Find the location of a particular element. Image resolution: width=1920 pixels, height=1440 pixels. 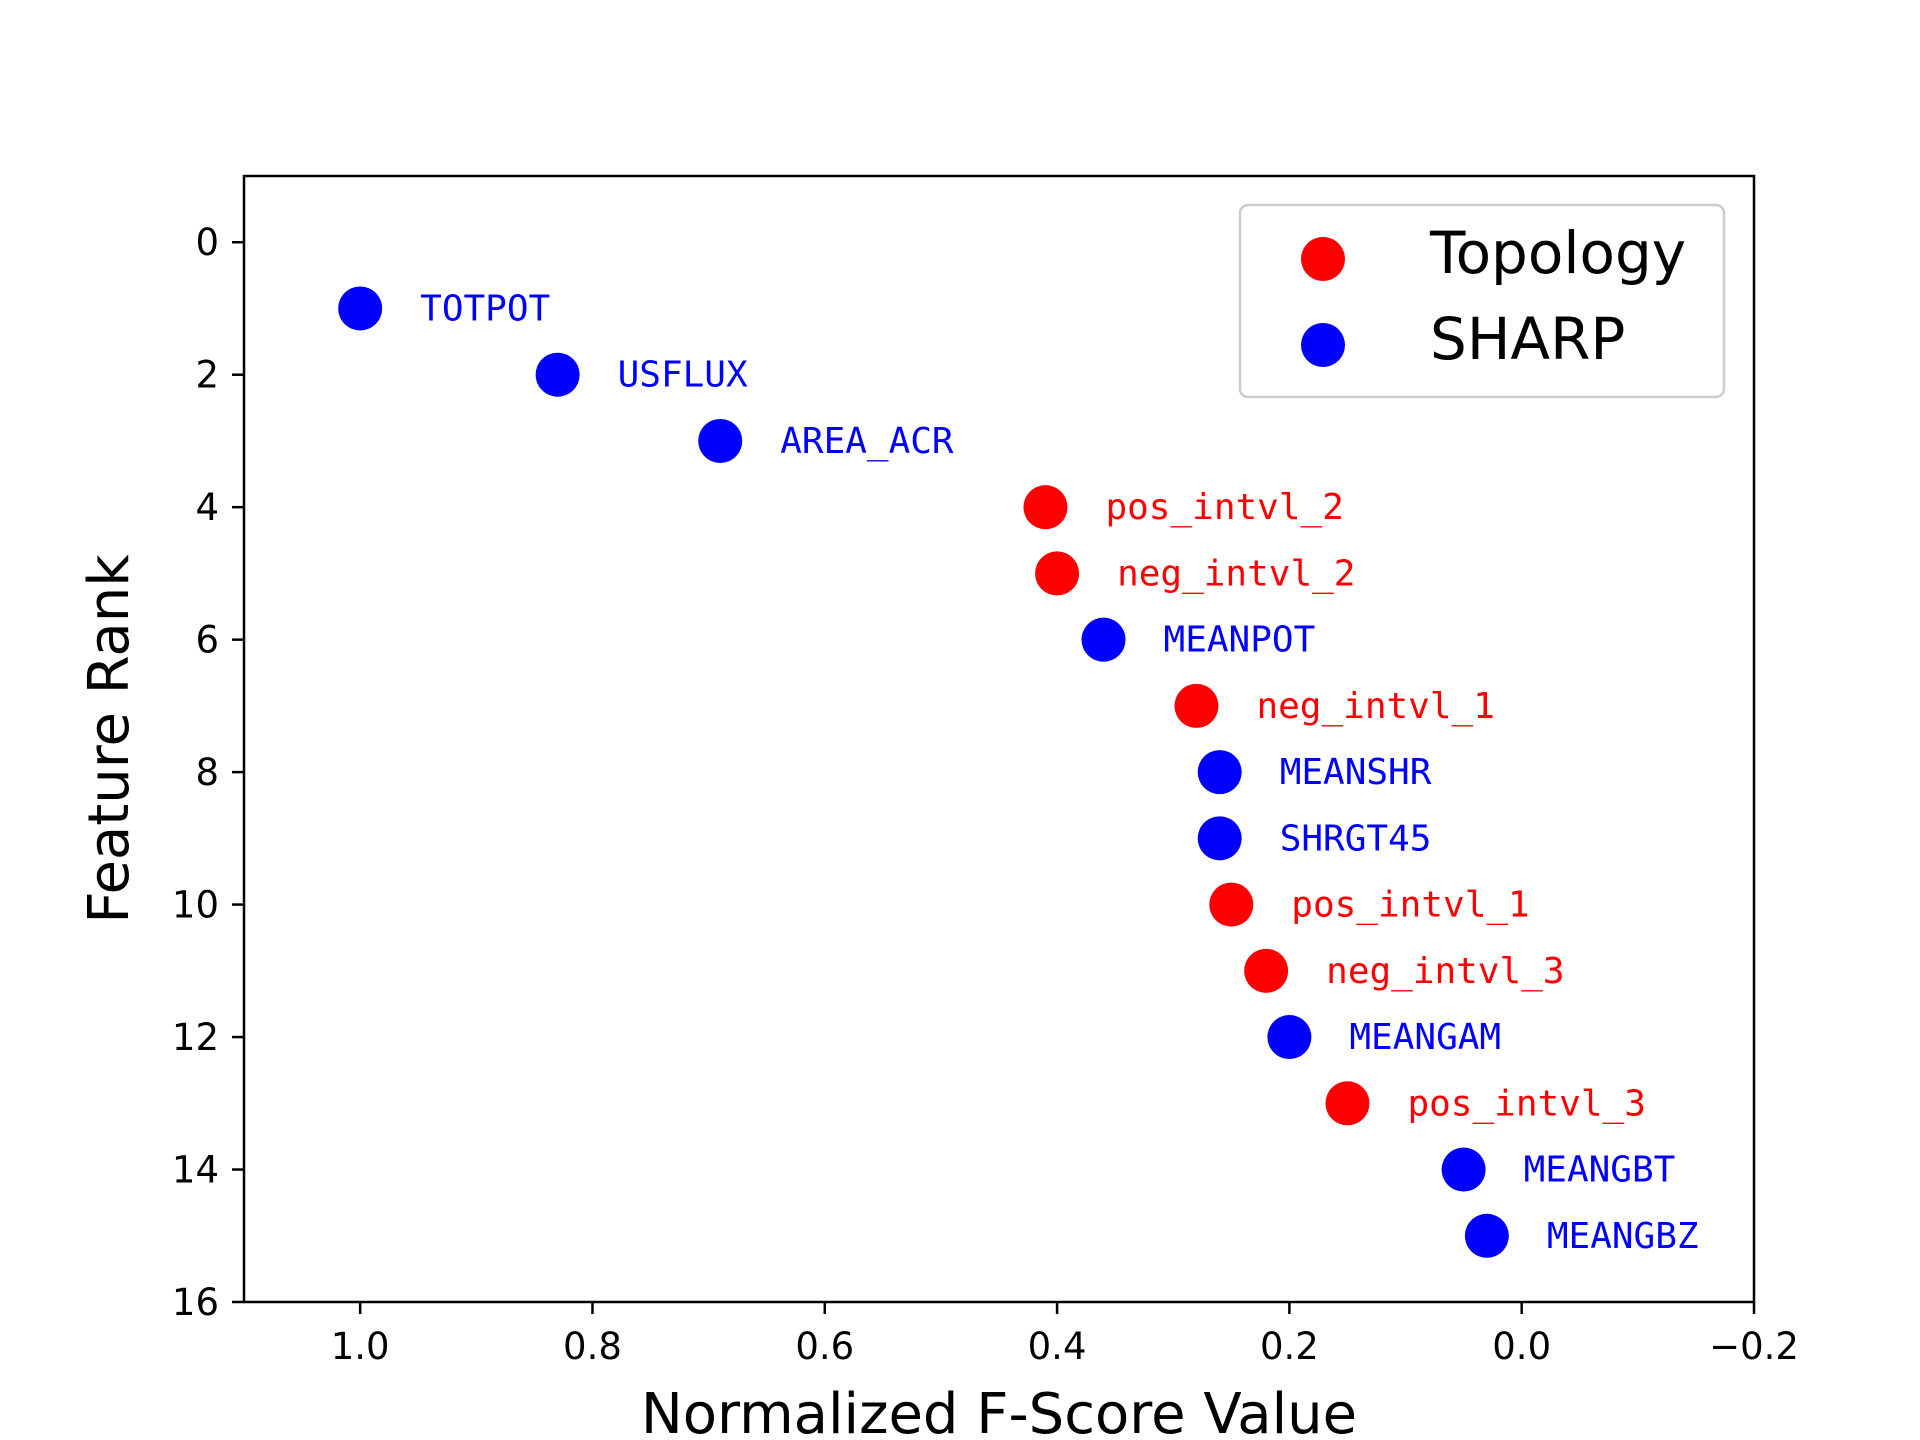

y-tick-label: 2 is located at coordinates (207, 375).